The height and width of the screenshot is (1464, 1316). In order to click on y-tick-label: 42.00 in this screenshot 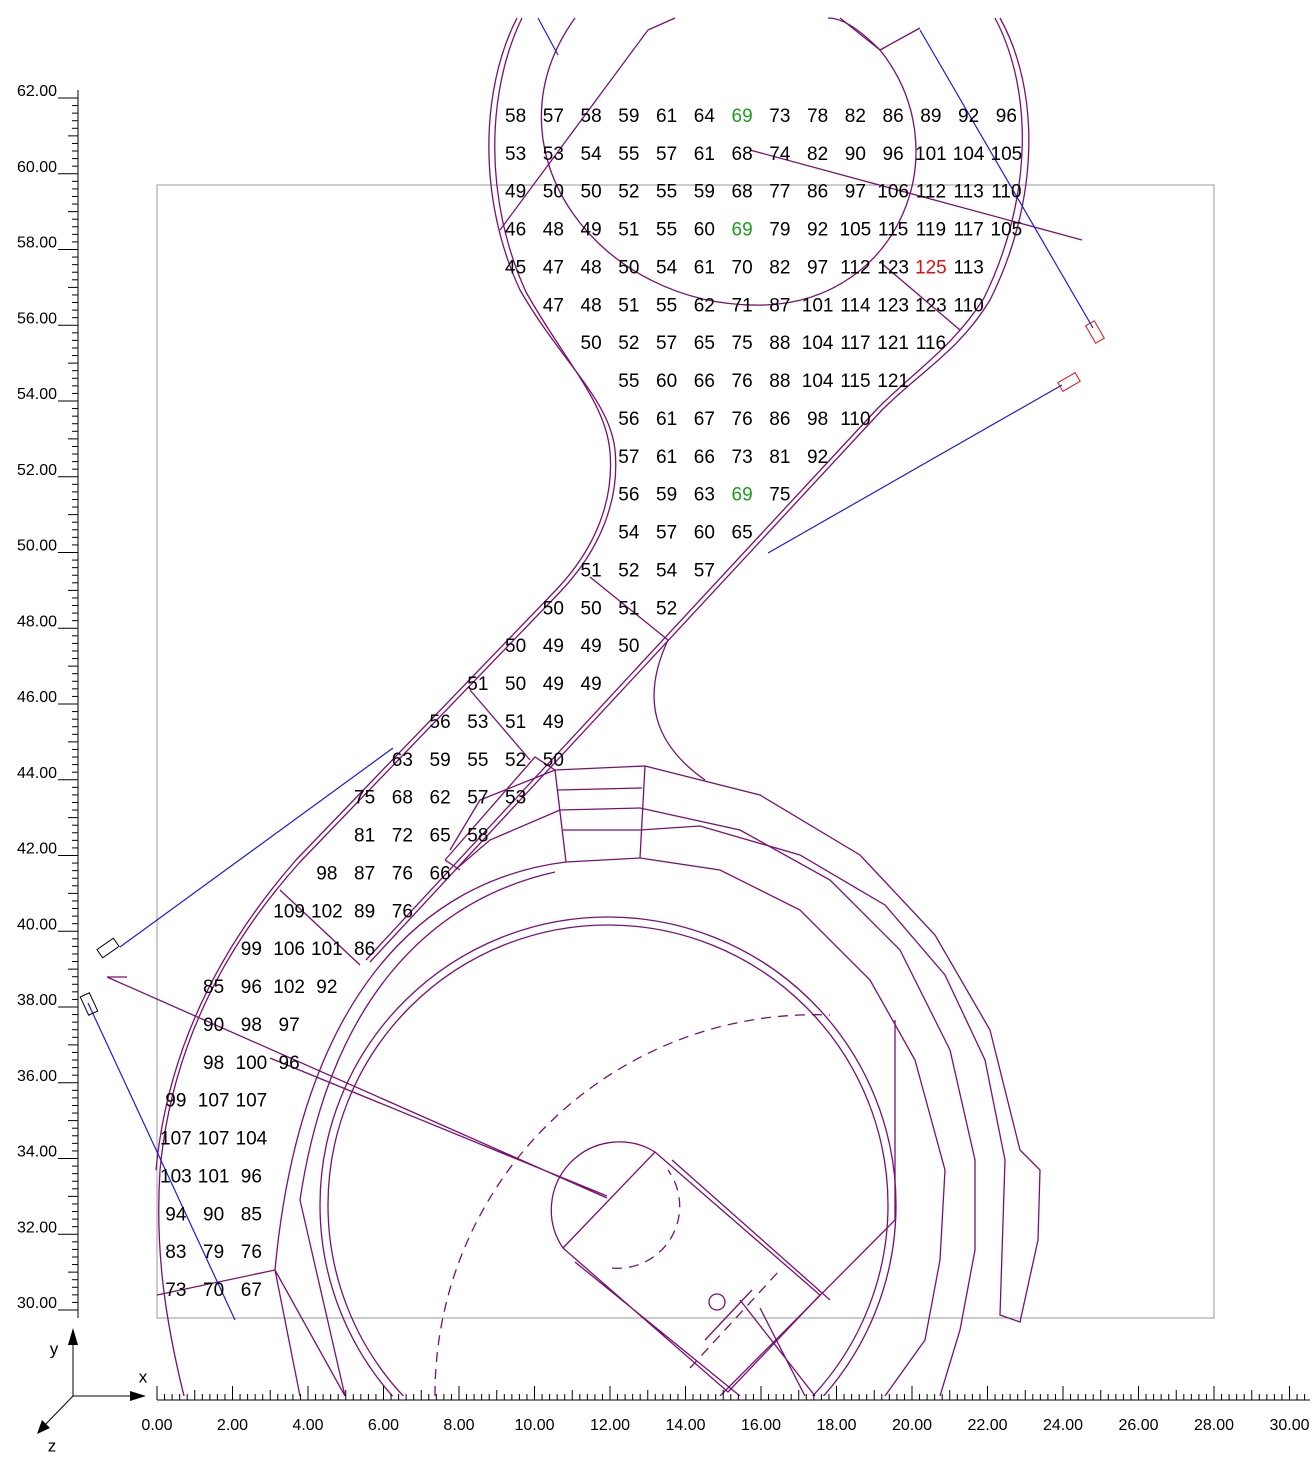, I will do `click(37, 849)`.